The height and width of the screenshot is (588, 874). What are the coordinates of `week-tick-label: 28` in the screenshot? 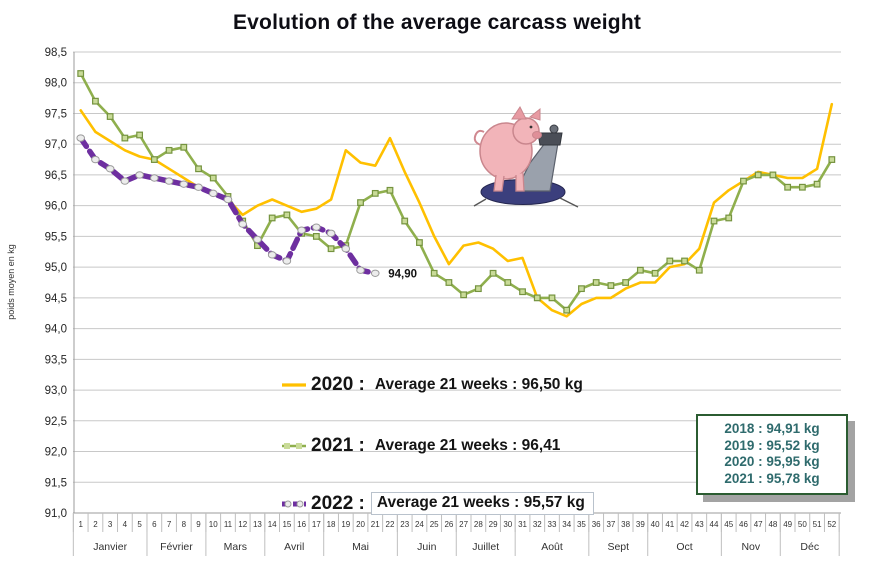 It's located at (478, 524).